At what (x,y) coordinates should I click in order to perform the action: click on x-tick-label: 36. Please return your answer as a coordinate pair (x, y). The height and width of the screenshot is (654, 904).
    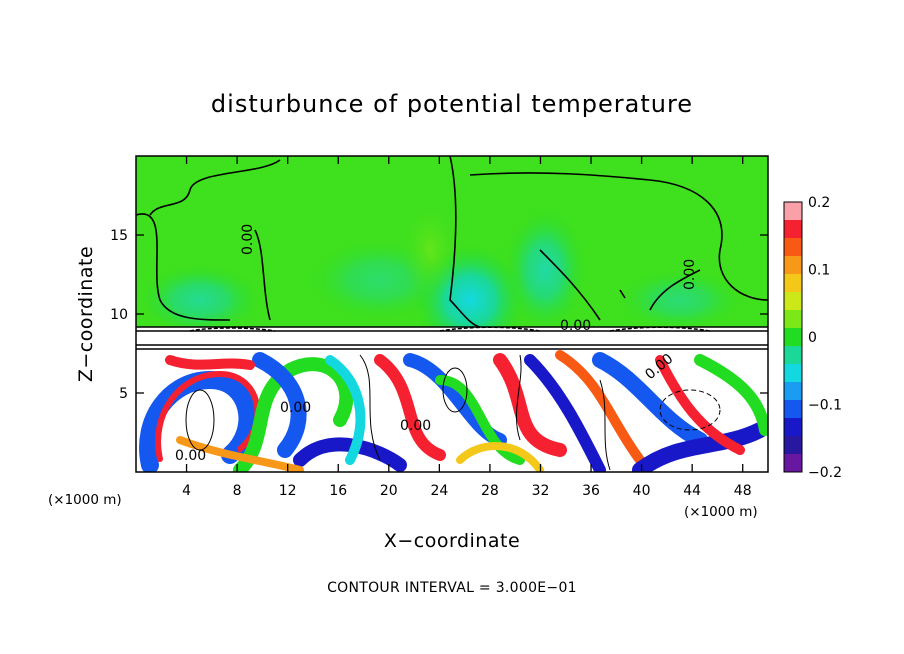
    Looking at the image, I should click on (591, 491).